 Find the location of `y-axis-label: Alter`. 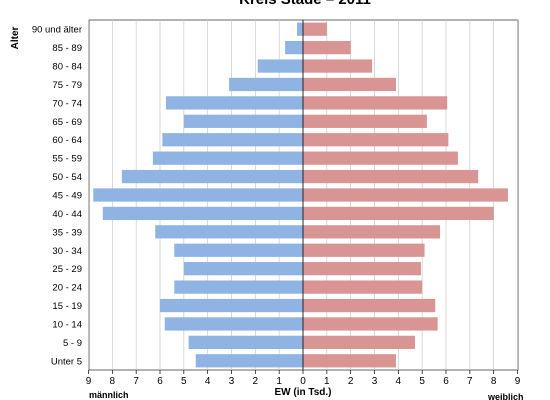

y-axis-label: Alter is located at coordinates (15, 38).